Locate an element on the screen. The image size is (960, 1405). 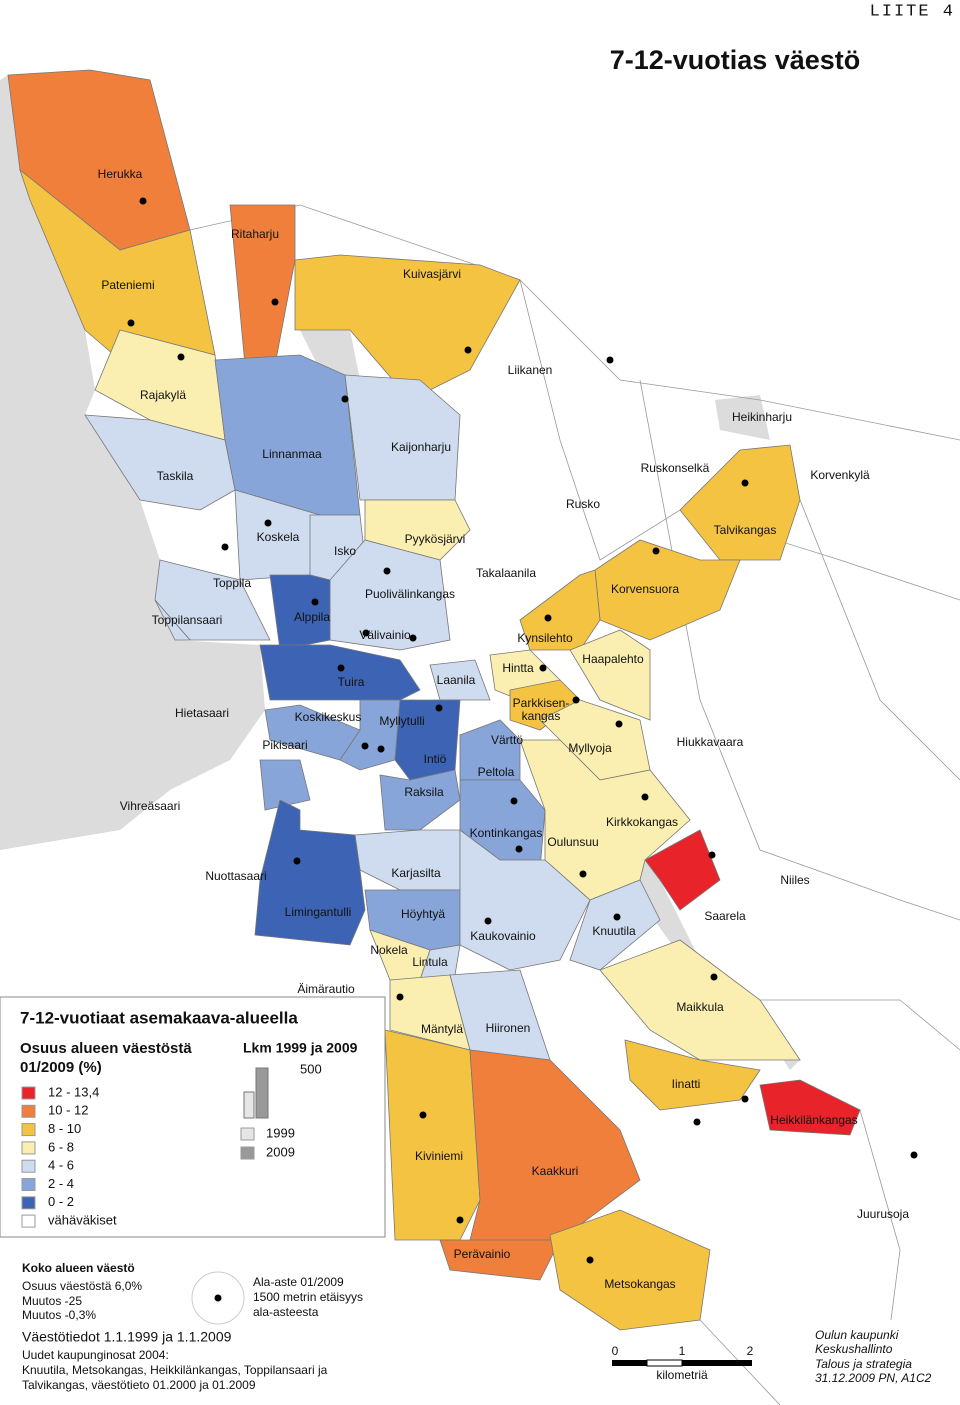
district-label: Kaijonharju is located at coordinates (421, 447).